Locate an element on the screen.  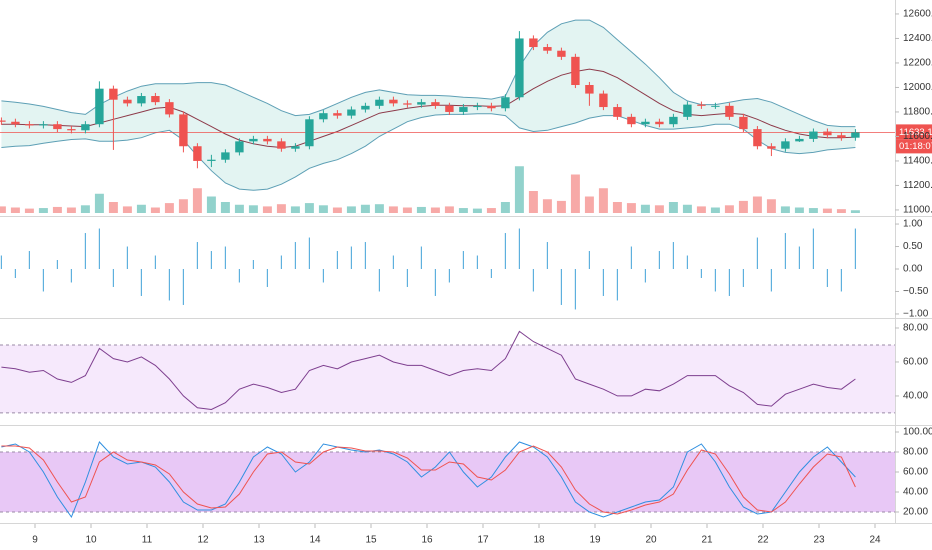
x-tick-label: 14 is located at coordinates (315, 540).